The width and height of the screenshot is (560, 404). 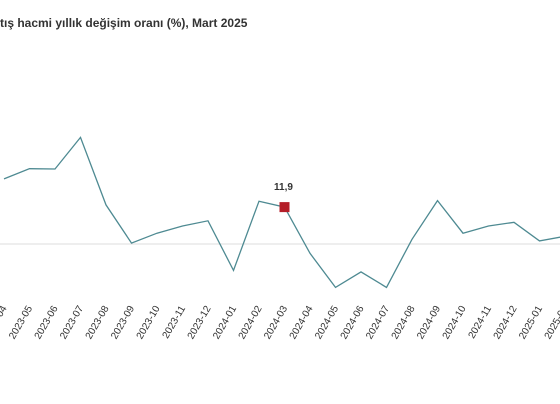 I want to click on x-tick-label: 2024-05, so click(x=327, y=323).